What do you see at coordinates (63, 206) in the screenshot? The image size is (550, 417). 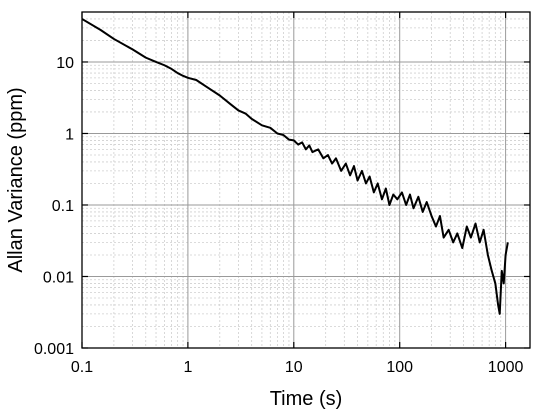 I see `y-tick-label: 0.1` at bounding box center [63, 206].